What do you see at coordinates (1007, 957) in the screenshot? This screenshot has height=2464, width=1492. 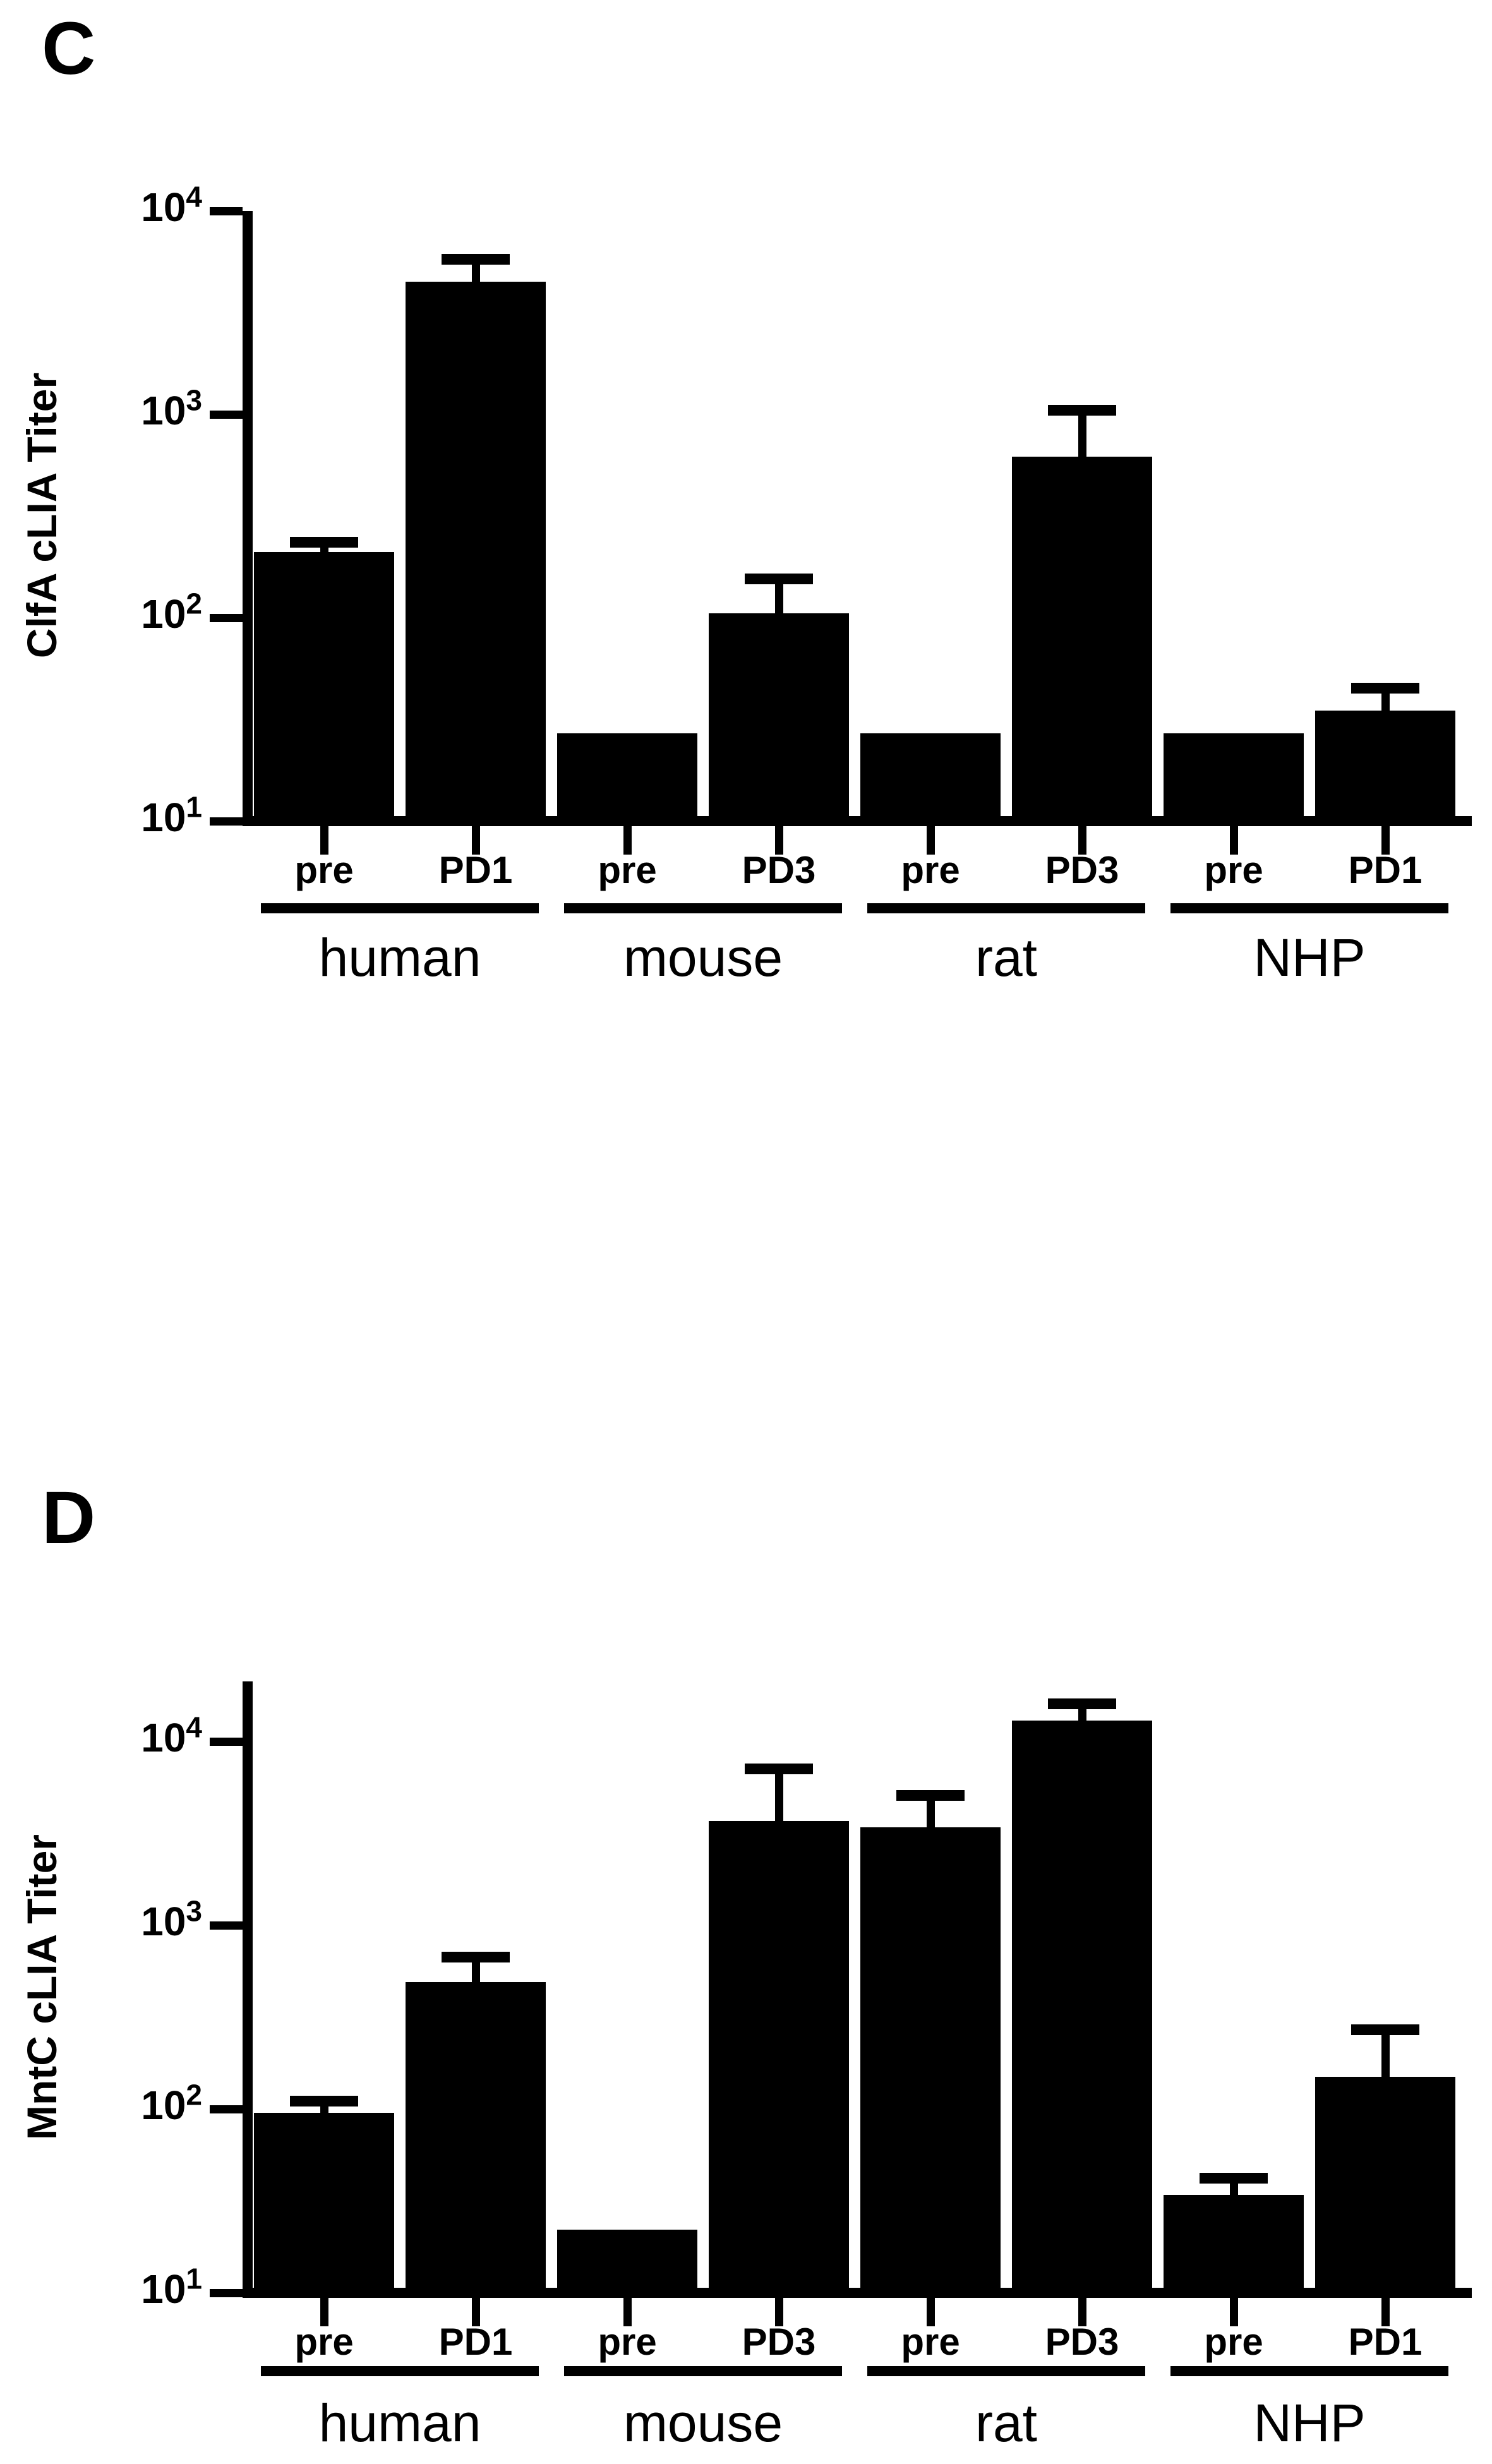 I see `group-label-rat: rat` at bounding box center [1007, 957].